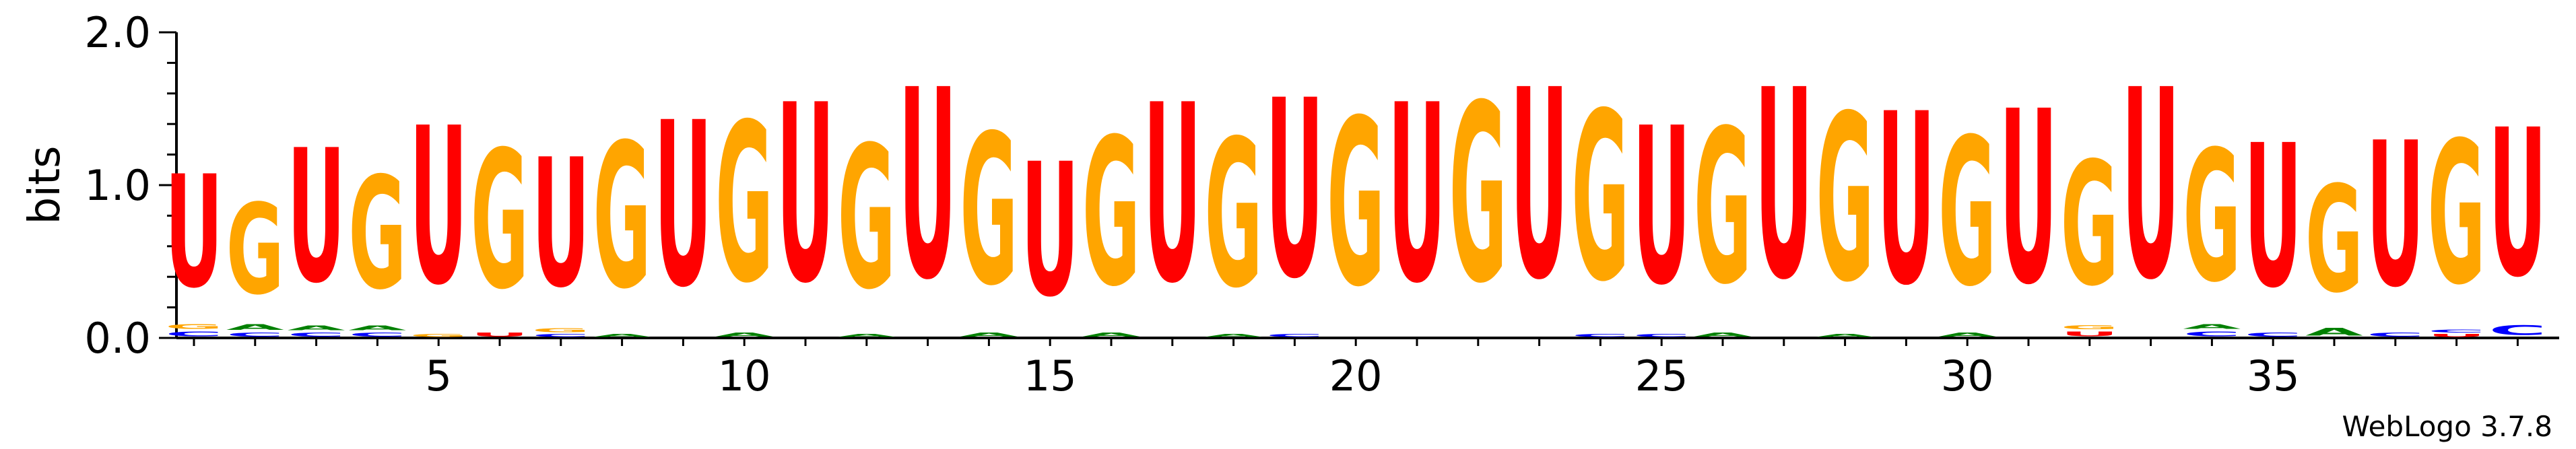 The image size is (2576, 449). I want to click on logo-letter-U-pos-6: U, so click(500, 335).